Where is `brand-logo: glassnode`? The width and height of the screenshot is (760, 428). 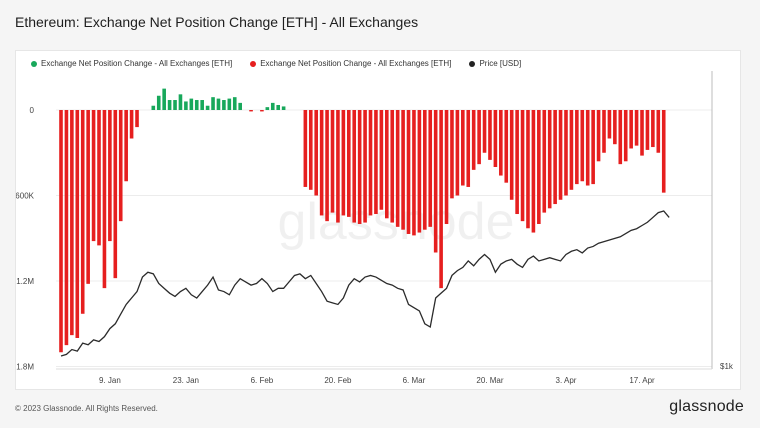 brand-logo: glassnode is located at coordinates (706, 406).